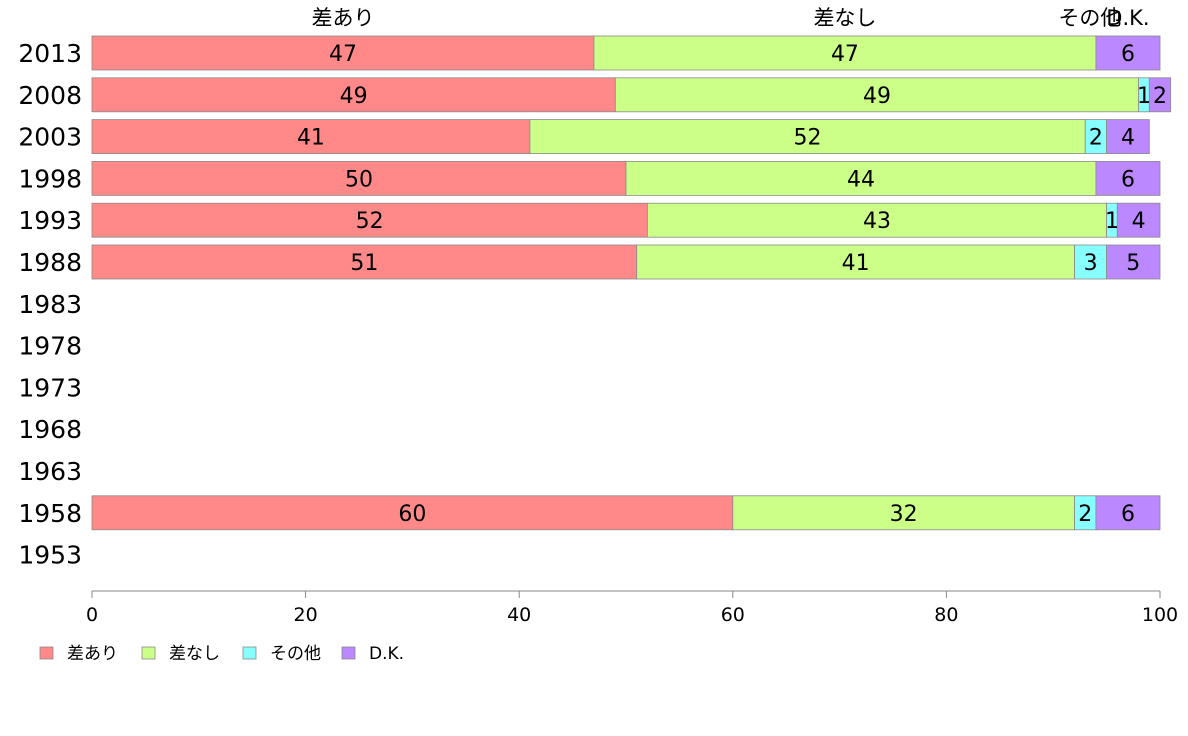 The height and width of the screenshot is (736, 1188). I want to click on x-tick-label: 60, so click(733, 615).